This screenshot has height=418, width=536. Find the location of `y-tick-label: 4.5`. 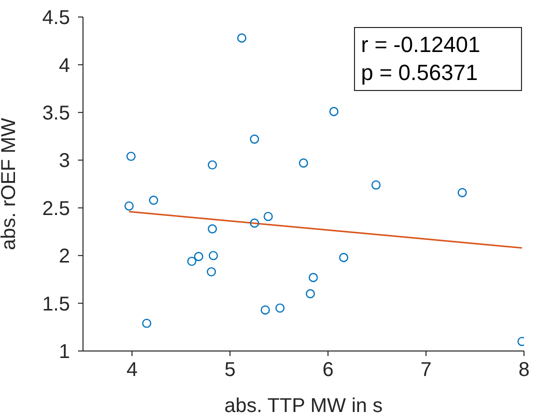

y-tick-label: 4.5 is located at coordinates (56, 18).